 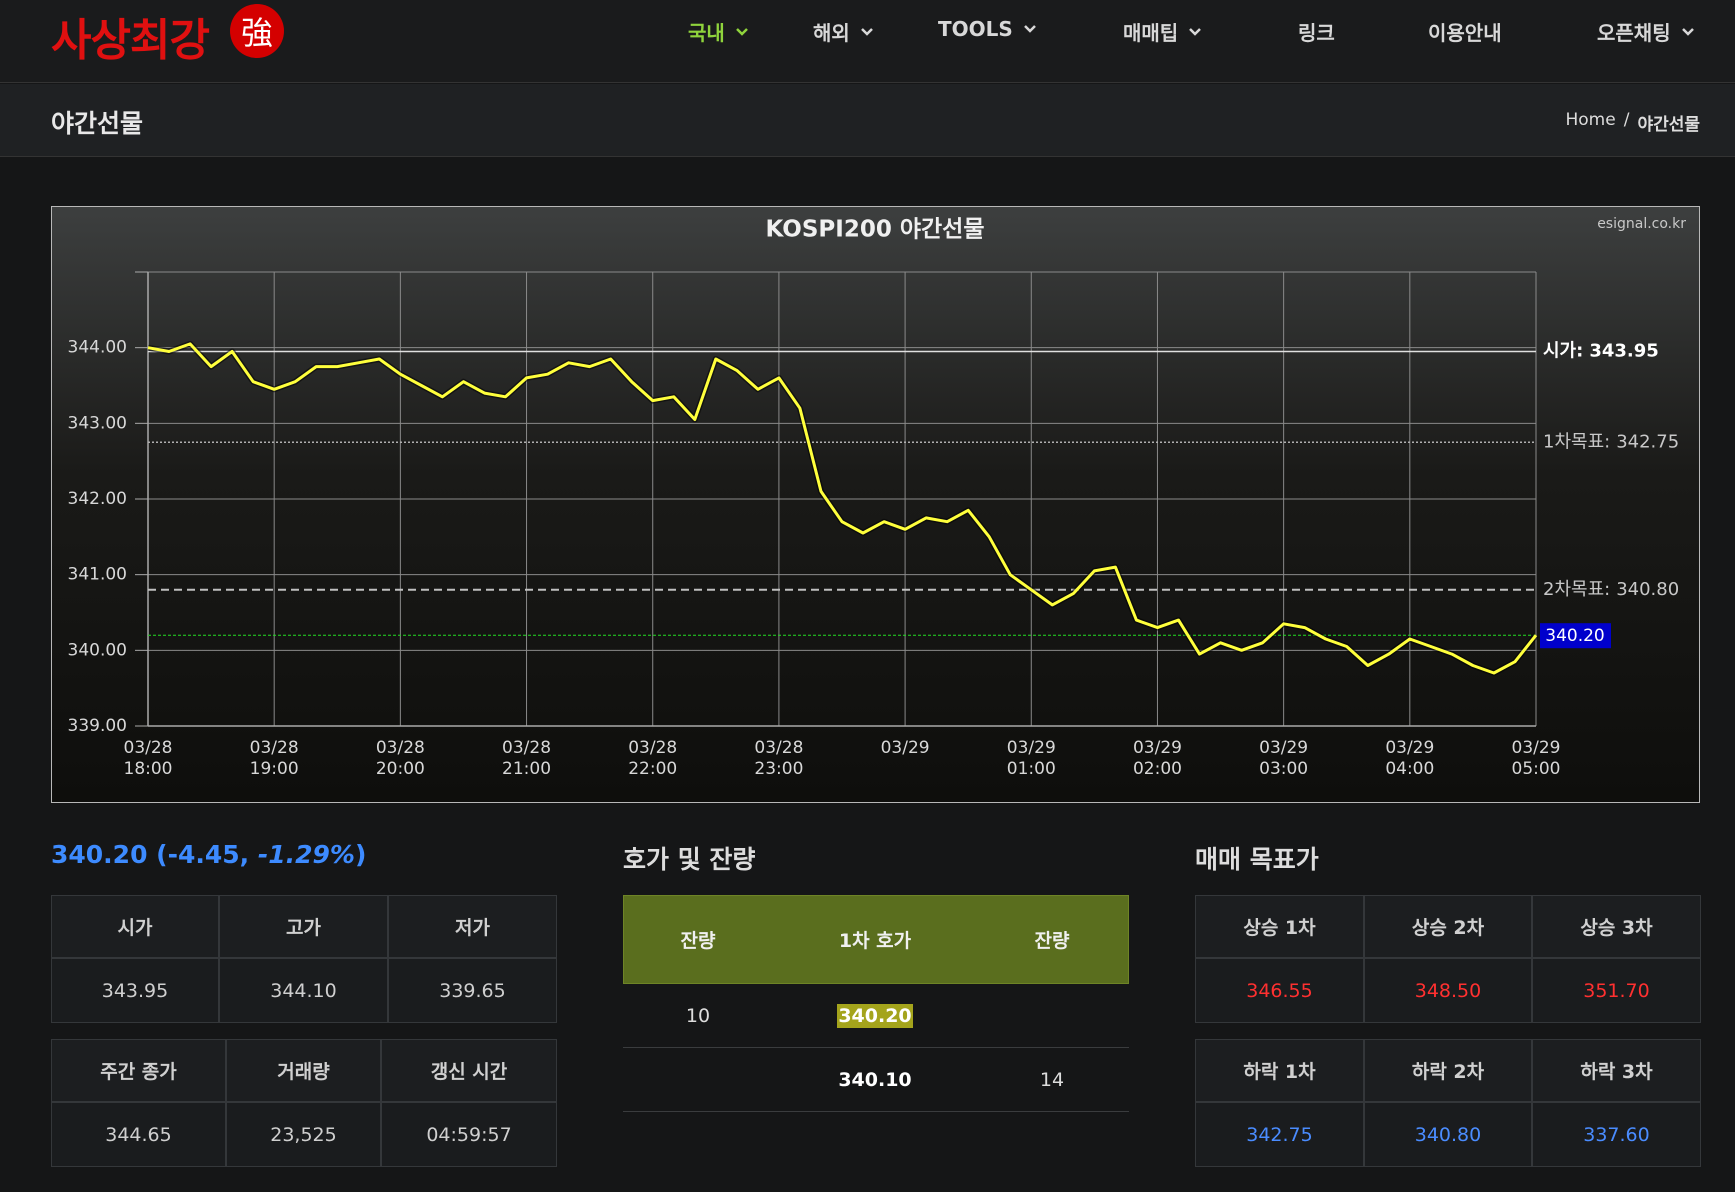 What do you see at coordinates (97, 726) in the screenshot?
I see `y-tick-label: 339.00` at bounding box center [97, 726].